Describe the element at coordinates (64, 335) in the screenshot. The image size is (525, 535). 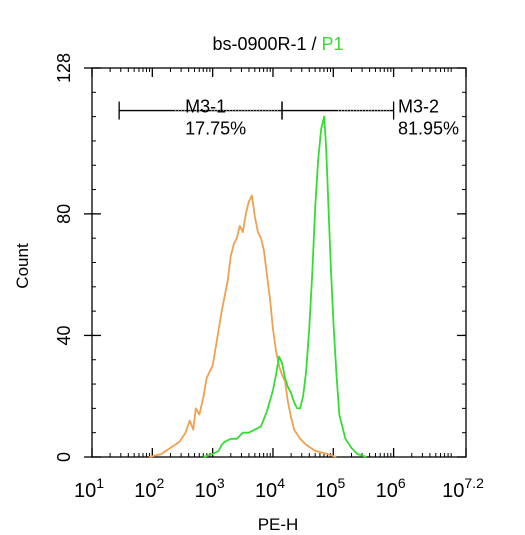
I see `y-tick-label: 40` at that location.